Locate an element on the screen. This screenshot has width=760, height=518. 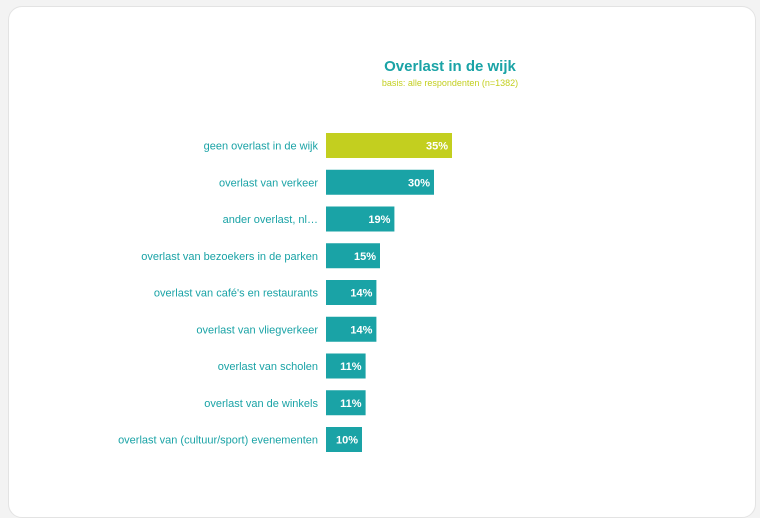
category-label: overlast van bezoekers in de parken is located at coordinates (229, 257).